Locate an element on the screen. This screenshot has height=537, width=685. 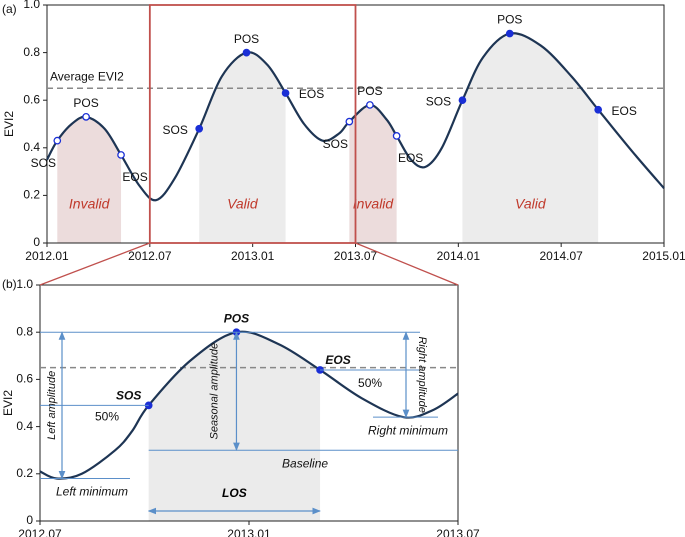
level-label: Left minimum is located at coordinates (92, 492).